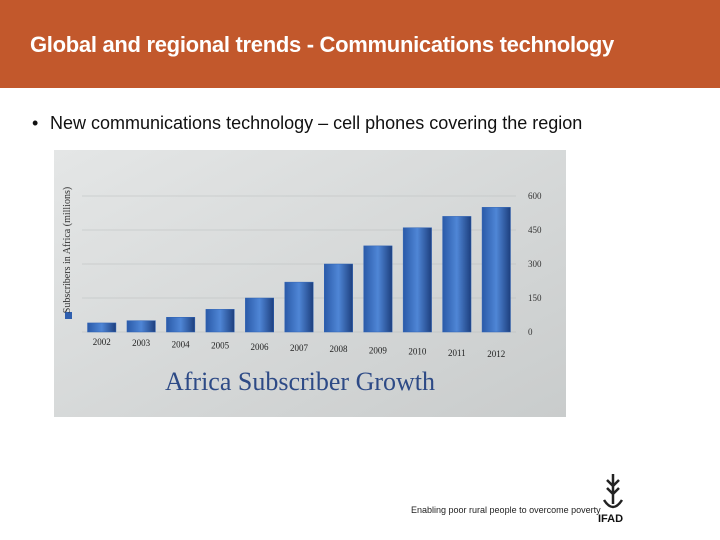 This screenshot has width=720, height=540. I want to click on x-tick-label: 2003, so click(141, 343).